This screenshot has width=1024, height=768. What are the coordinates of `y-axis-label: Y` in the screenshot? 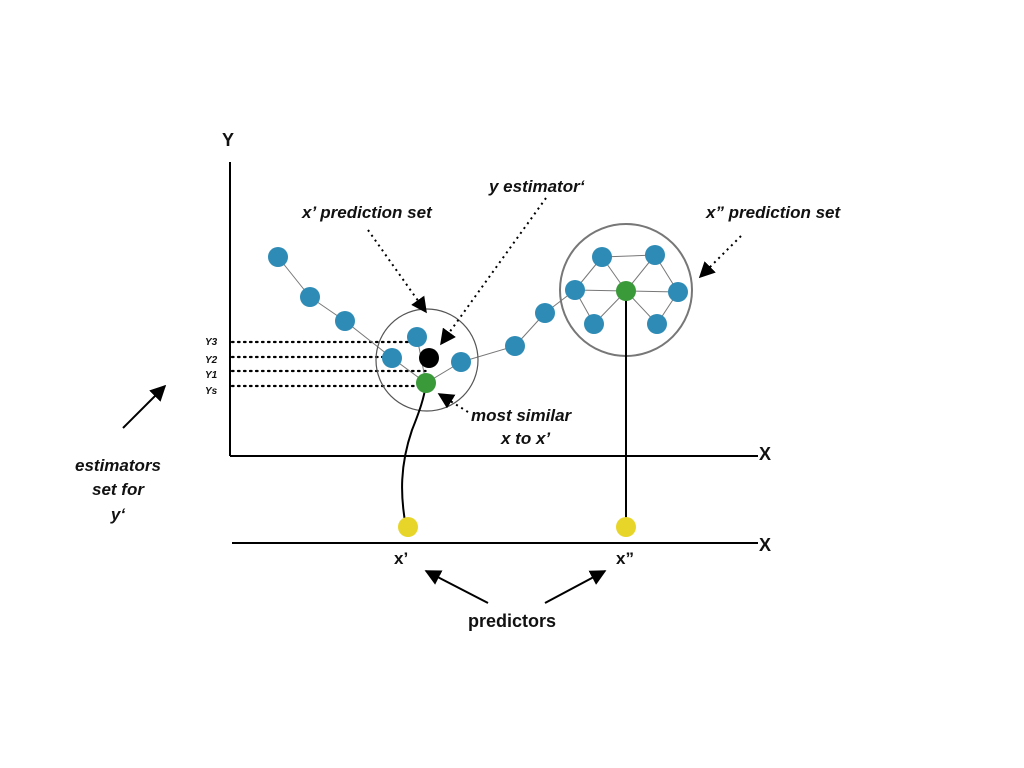 It's located at (228, 140).